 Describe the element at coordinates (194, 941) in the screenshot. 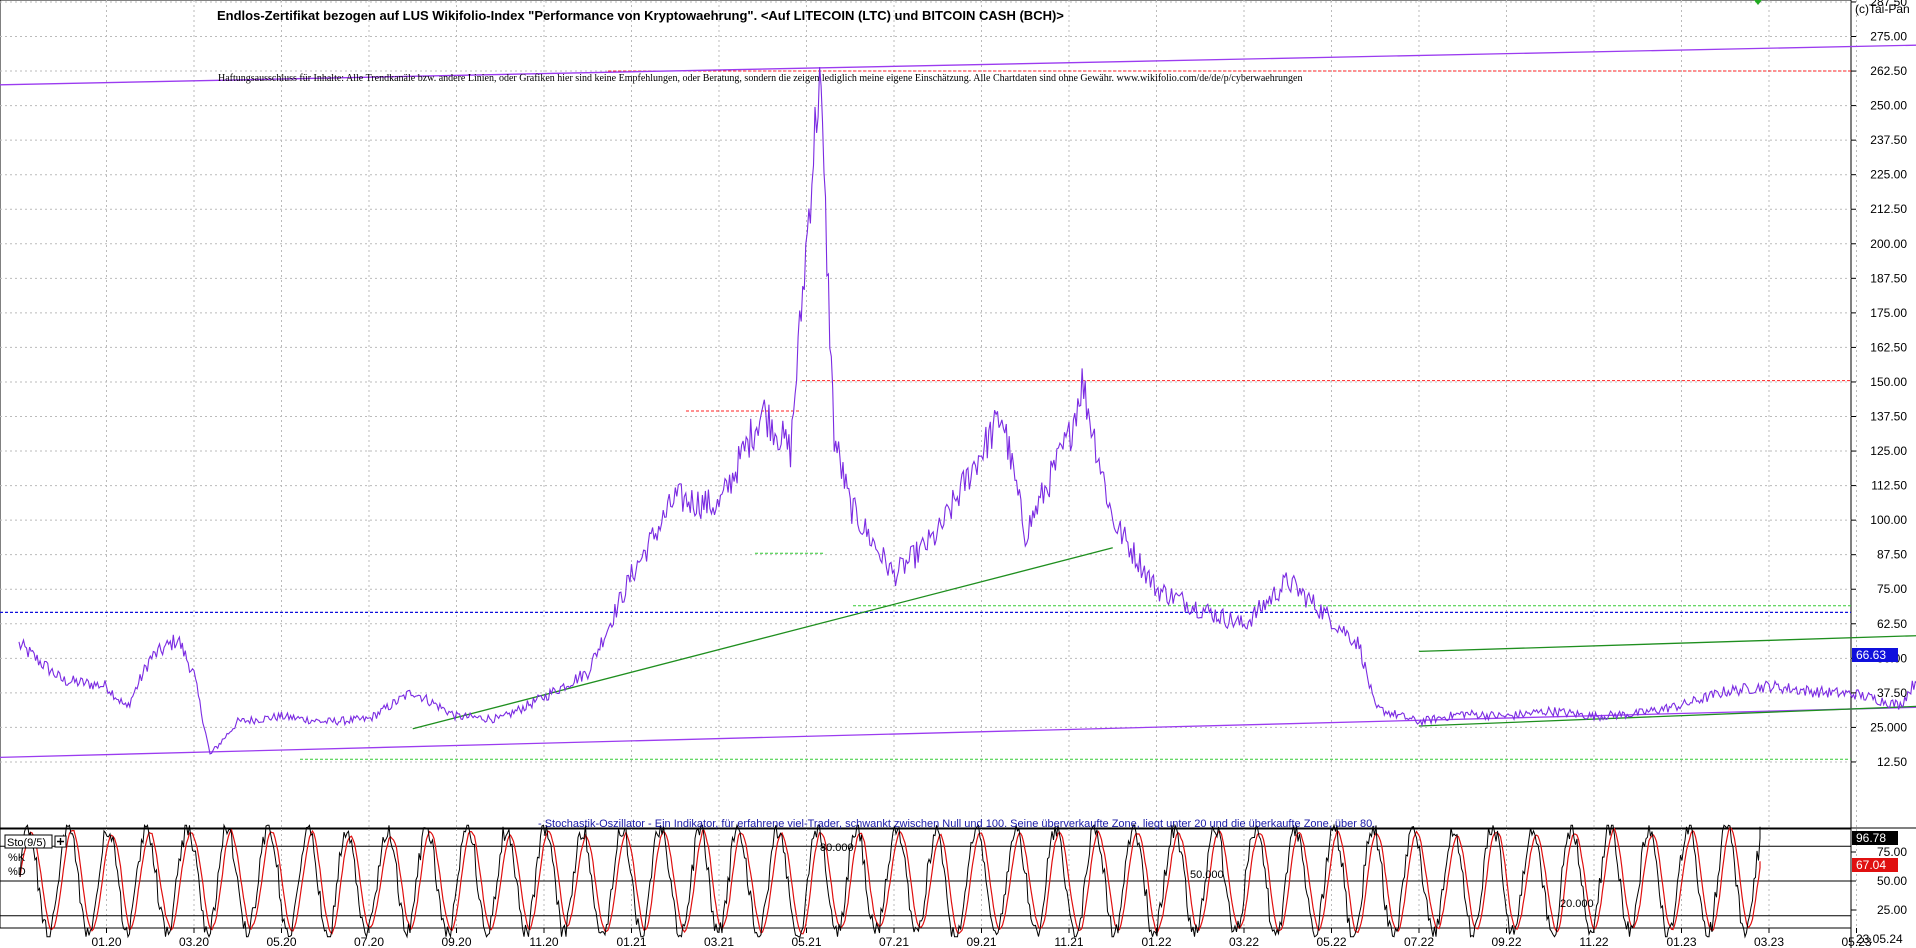

I see `x-tick-label: 03.20` at that location.